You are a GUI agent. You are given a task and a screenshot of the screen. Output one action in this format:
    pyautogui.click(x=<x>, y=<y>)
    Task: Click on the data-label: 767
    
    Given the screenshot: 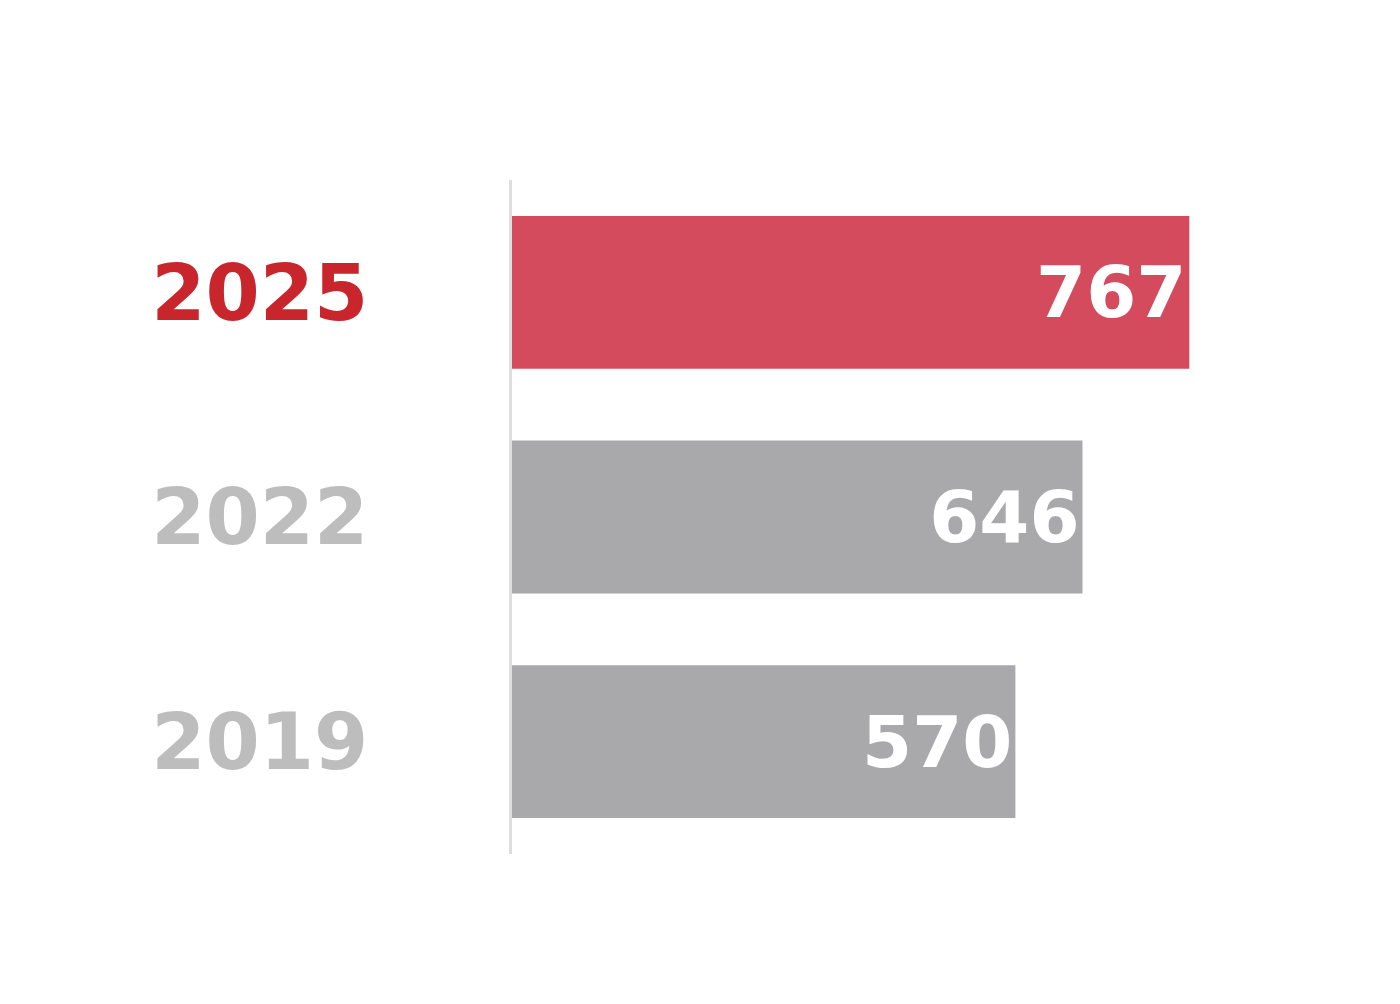 What is the action you would take?
    pyautogui.click(x=1111, y=292)
    